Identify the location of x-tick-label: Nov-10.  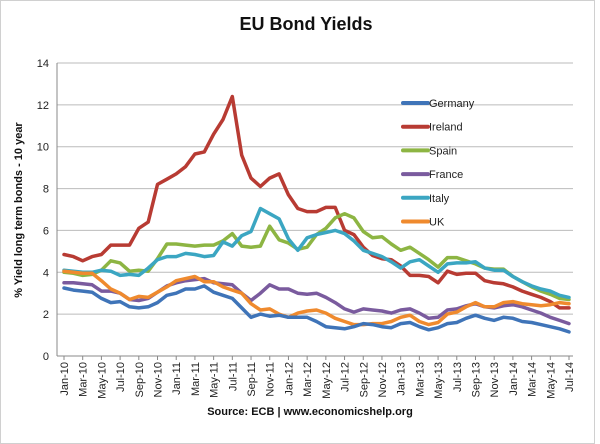
(159, 379).